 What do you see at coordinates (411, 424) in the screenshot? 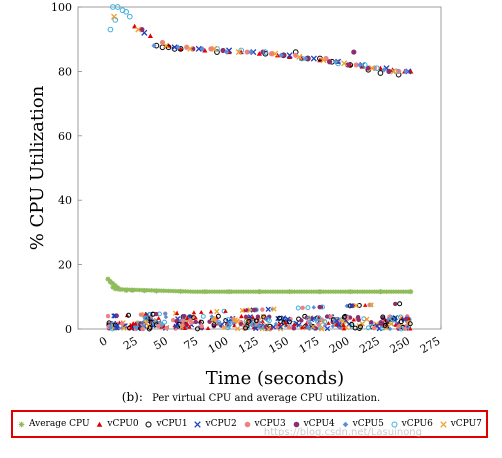
I see `legend-item: vCPU6` at bounding box center [411, 424].